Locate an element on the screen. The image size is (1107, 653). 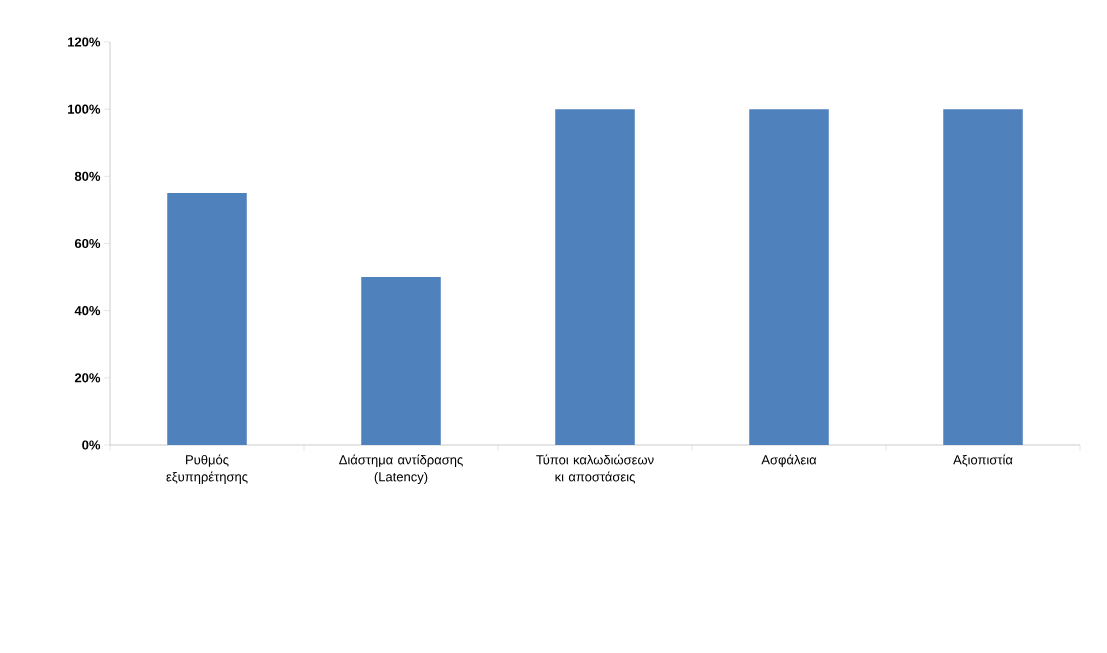
y-tick-label: 20% is located at coordinates (87, 378).